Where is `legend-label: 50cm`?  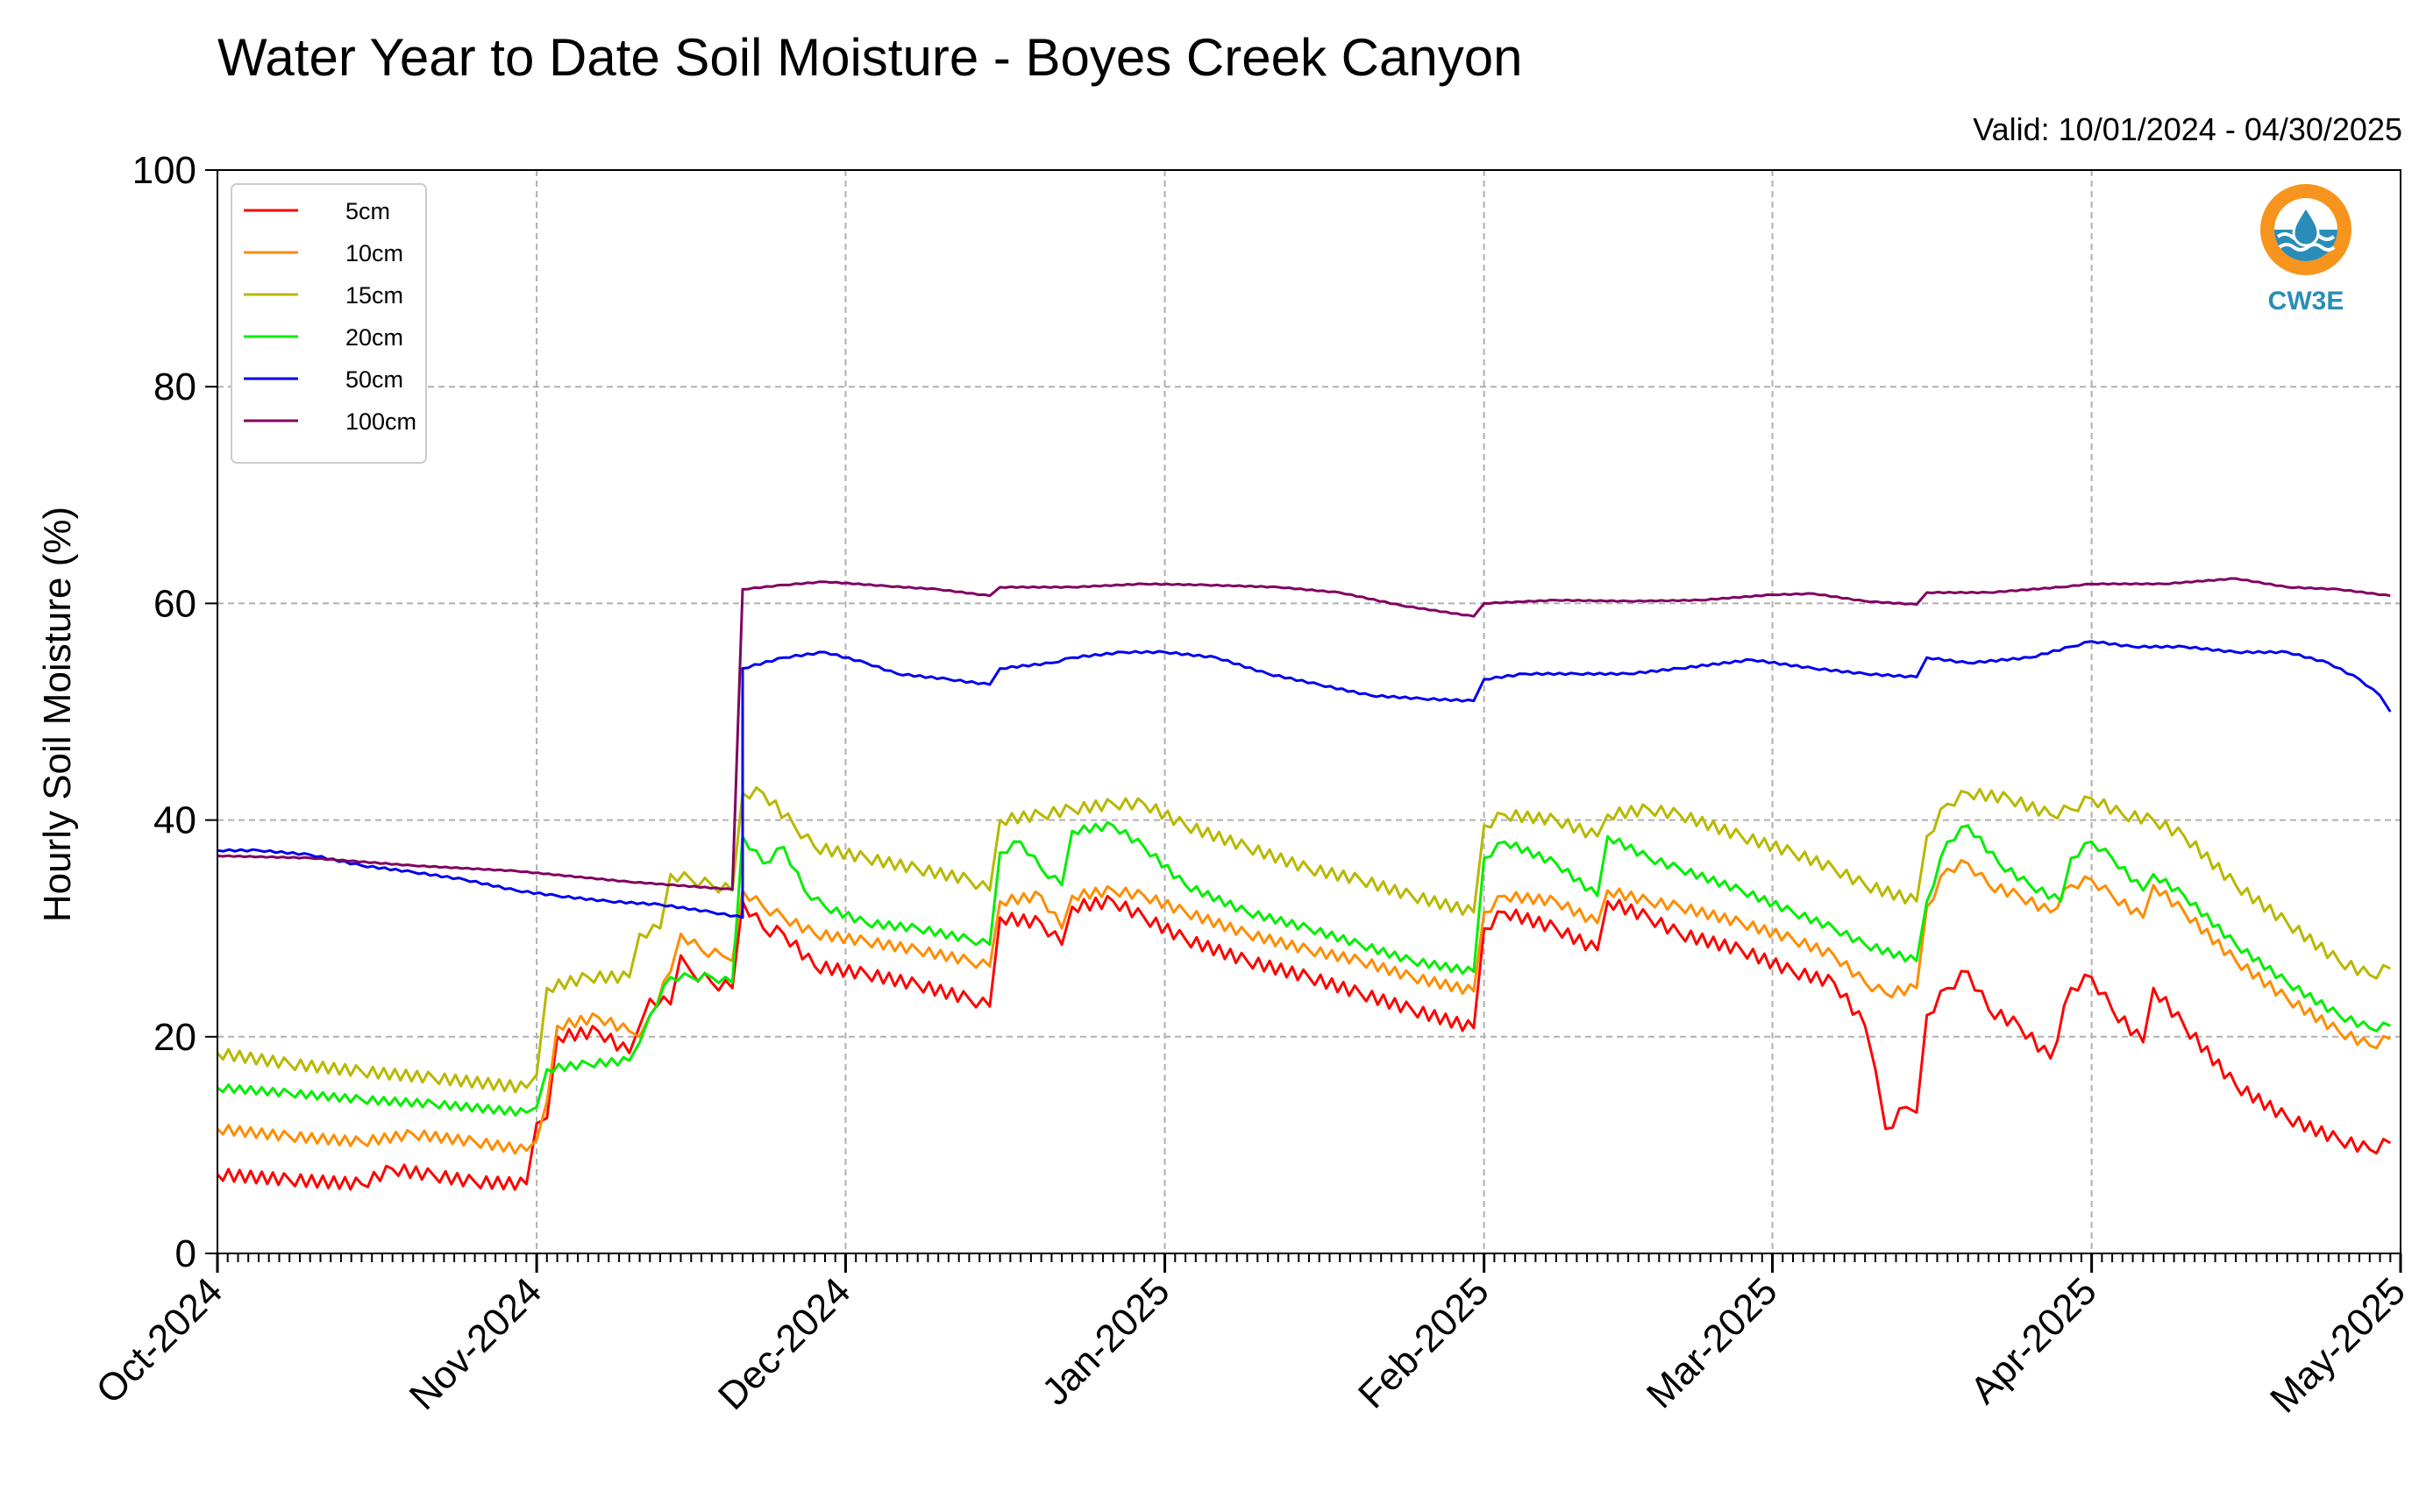
legend-label: 50cm is located at coordinates (374, 379).